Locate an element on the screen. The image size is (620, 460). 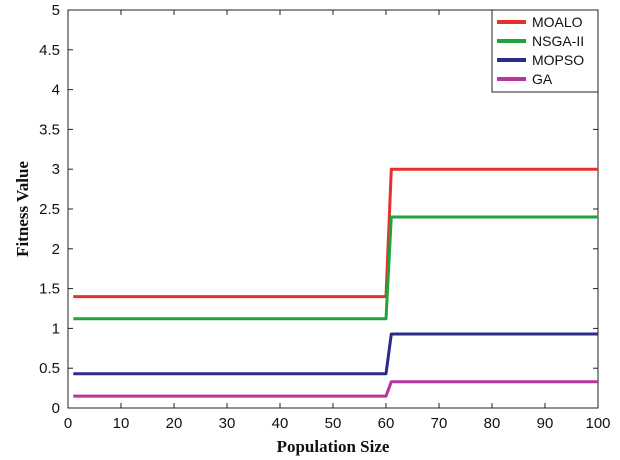
y-tick-label: 3 is located at coordinates (56, 169).